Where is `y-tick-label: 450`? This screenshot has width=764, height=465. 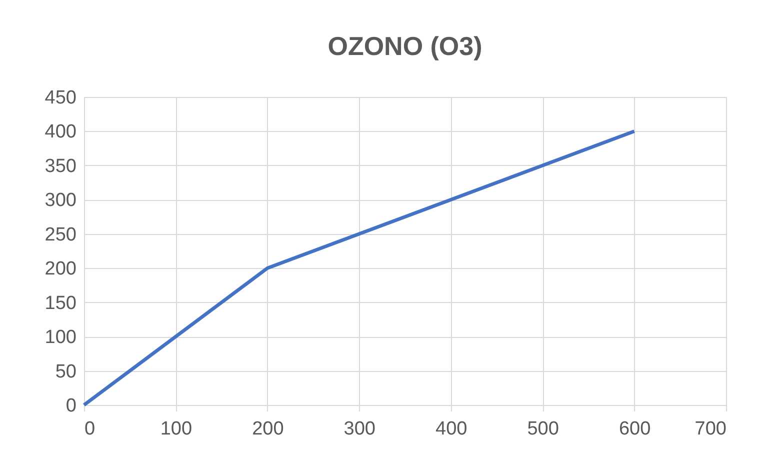
y-tick-label: 450 is located at coordinates (60, 98).